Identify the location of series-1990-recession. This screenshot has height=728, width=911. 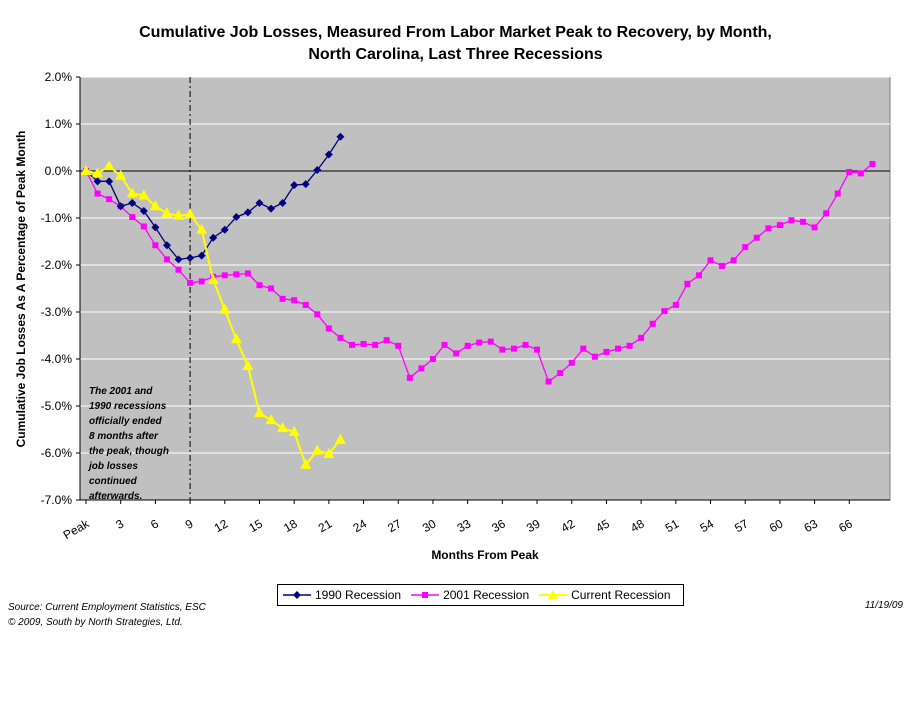
(213, 198).